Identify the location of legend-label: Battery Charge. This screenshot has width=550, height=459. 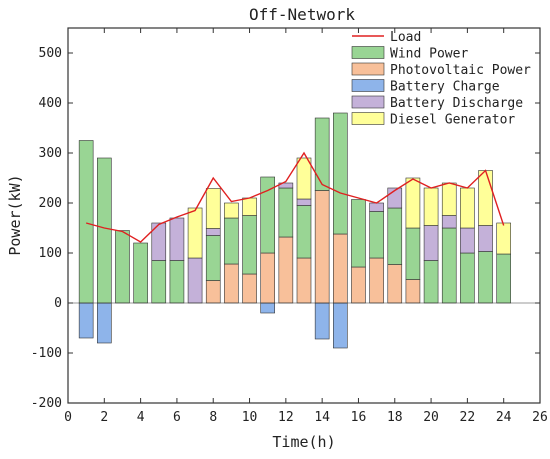
(445, 87).